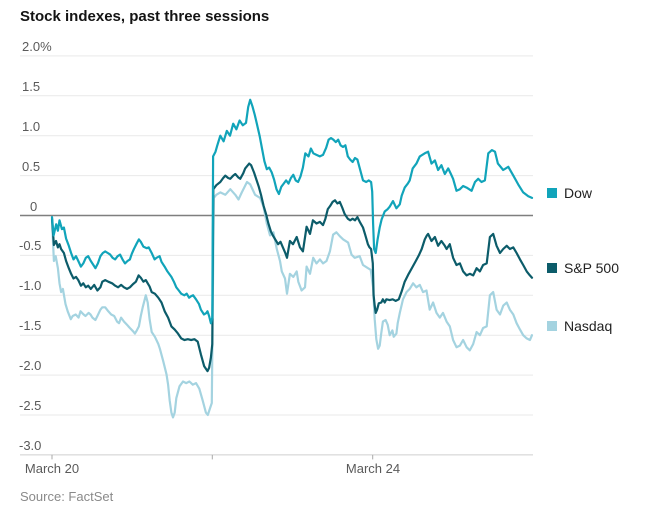 This screenshot has width=646, height=517. Describe the element at coordinates (31, 166) in the screenshot. I see `y-axis-label: 0.5` at that location.